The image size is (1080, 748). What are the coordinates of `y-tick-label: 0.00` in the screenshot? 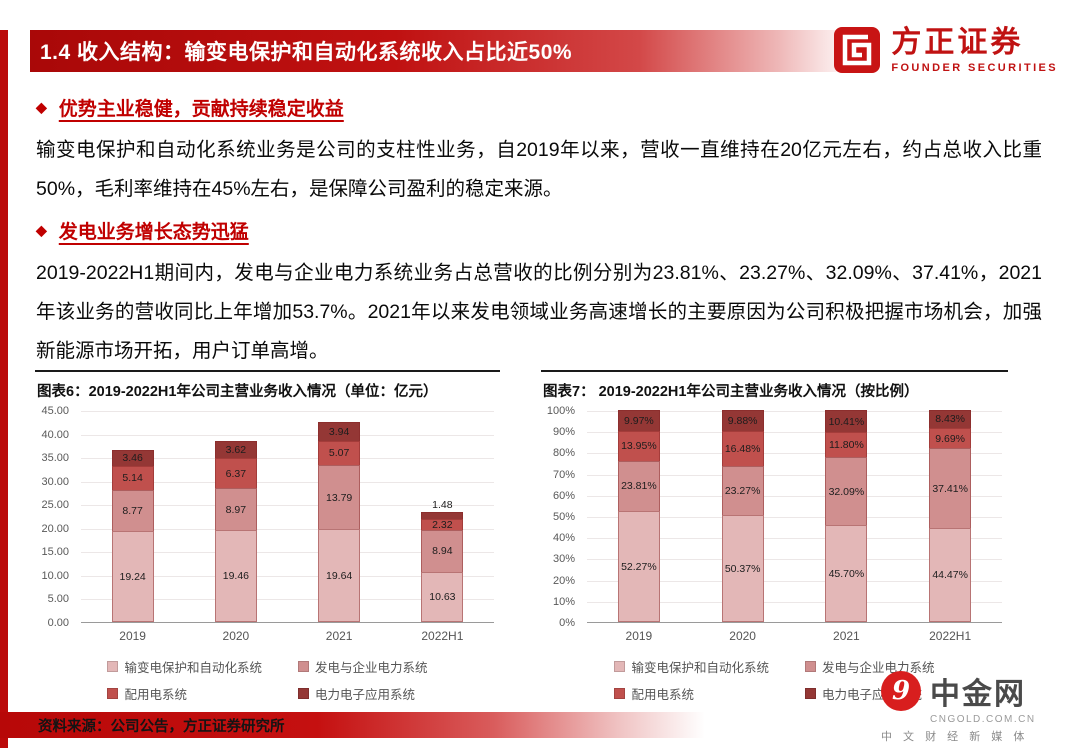 It's located at (58, 623).